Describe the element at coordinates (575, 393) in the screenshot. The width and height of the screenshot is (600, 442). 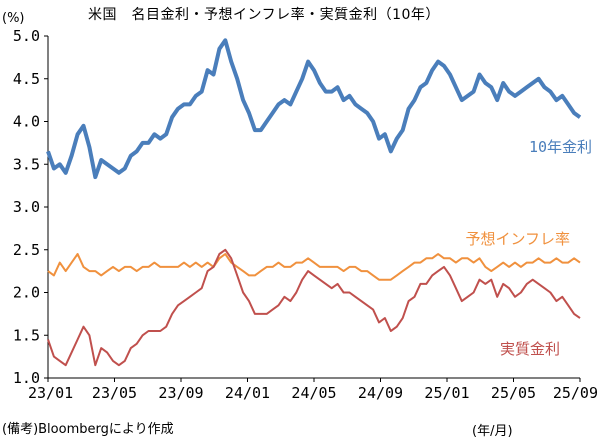
I see `x-tick-label: 25/09` at that location.